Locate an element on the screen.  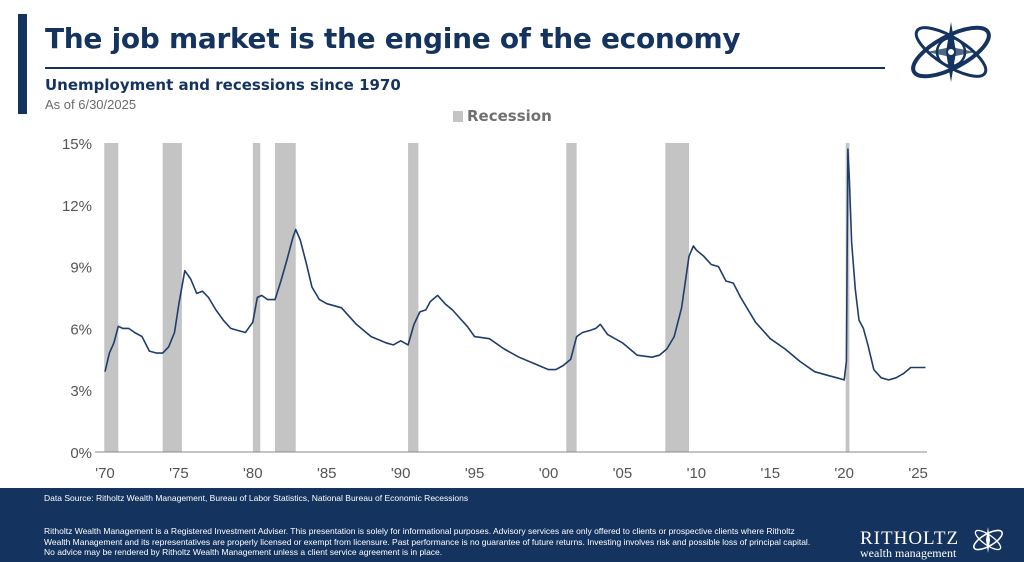
x-tick-label-10: '20 is located at coordinates (844, 473).